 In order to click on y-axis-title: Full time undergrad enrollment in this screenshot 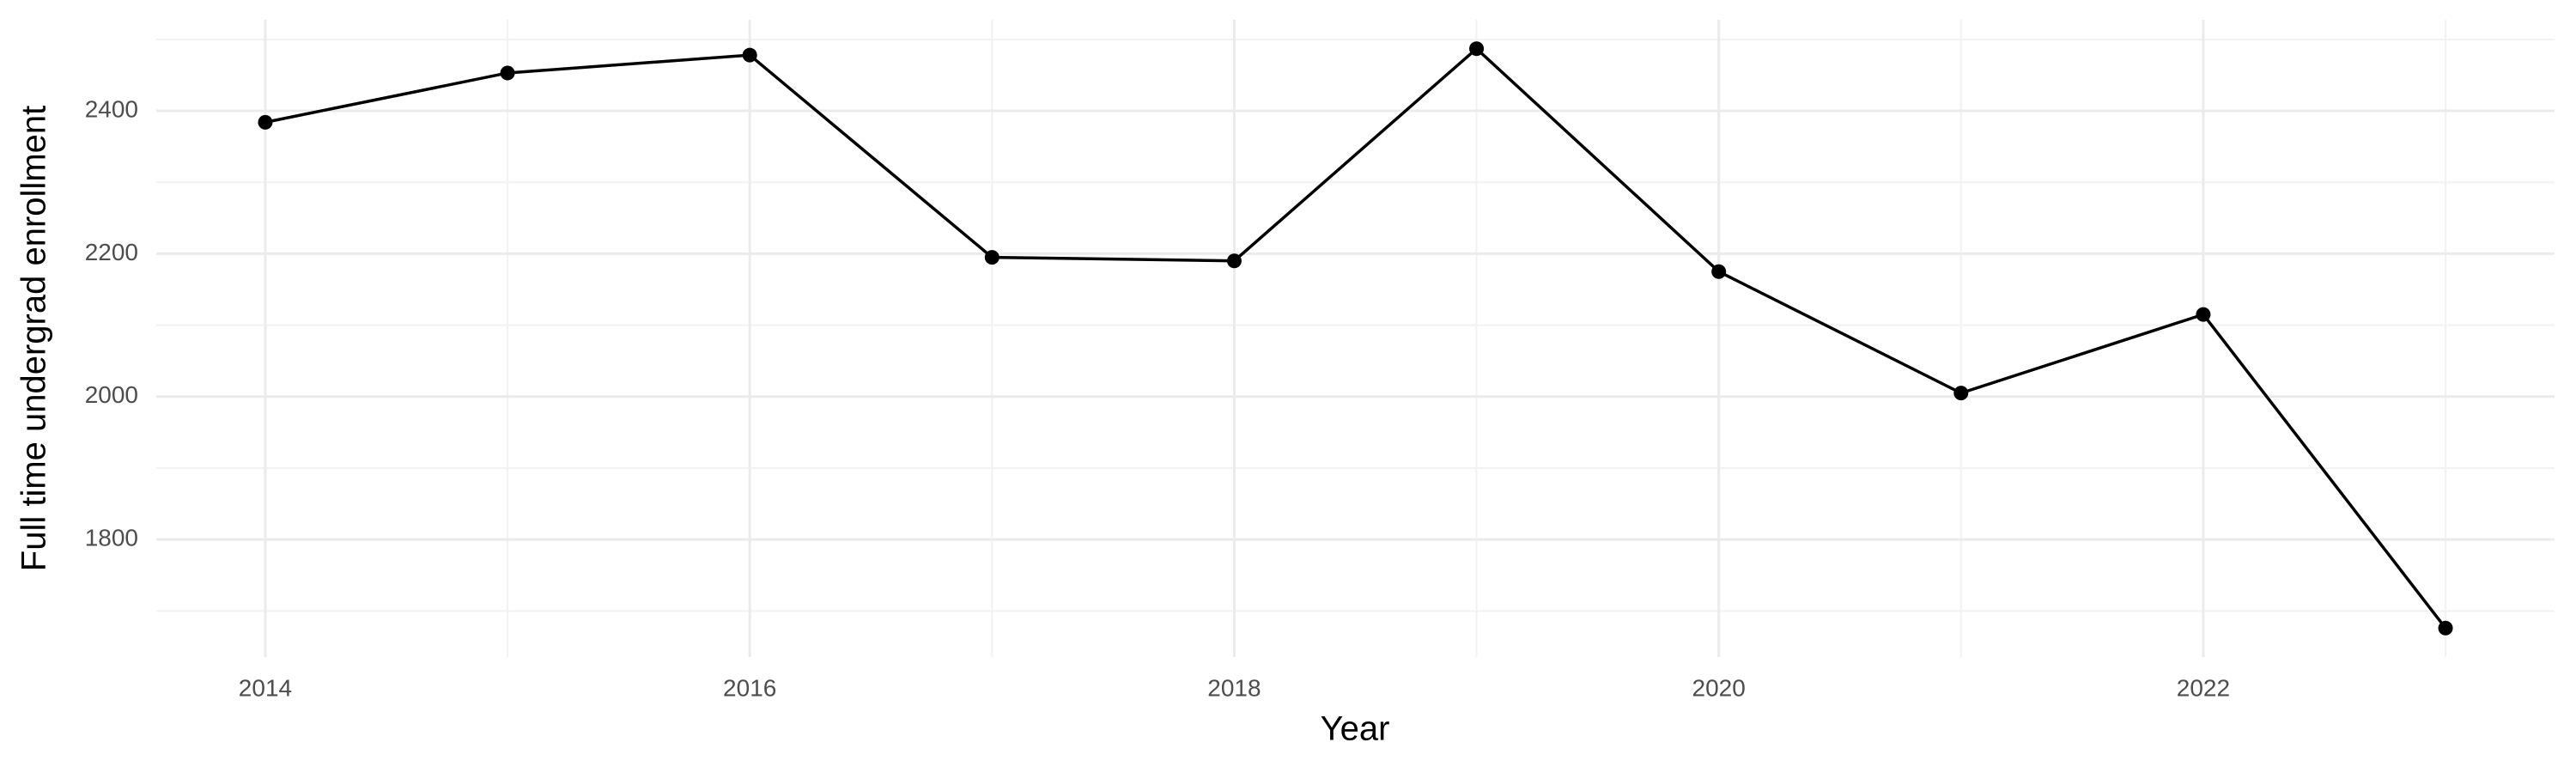, I will do `click(34, 338)`.